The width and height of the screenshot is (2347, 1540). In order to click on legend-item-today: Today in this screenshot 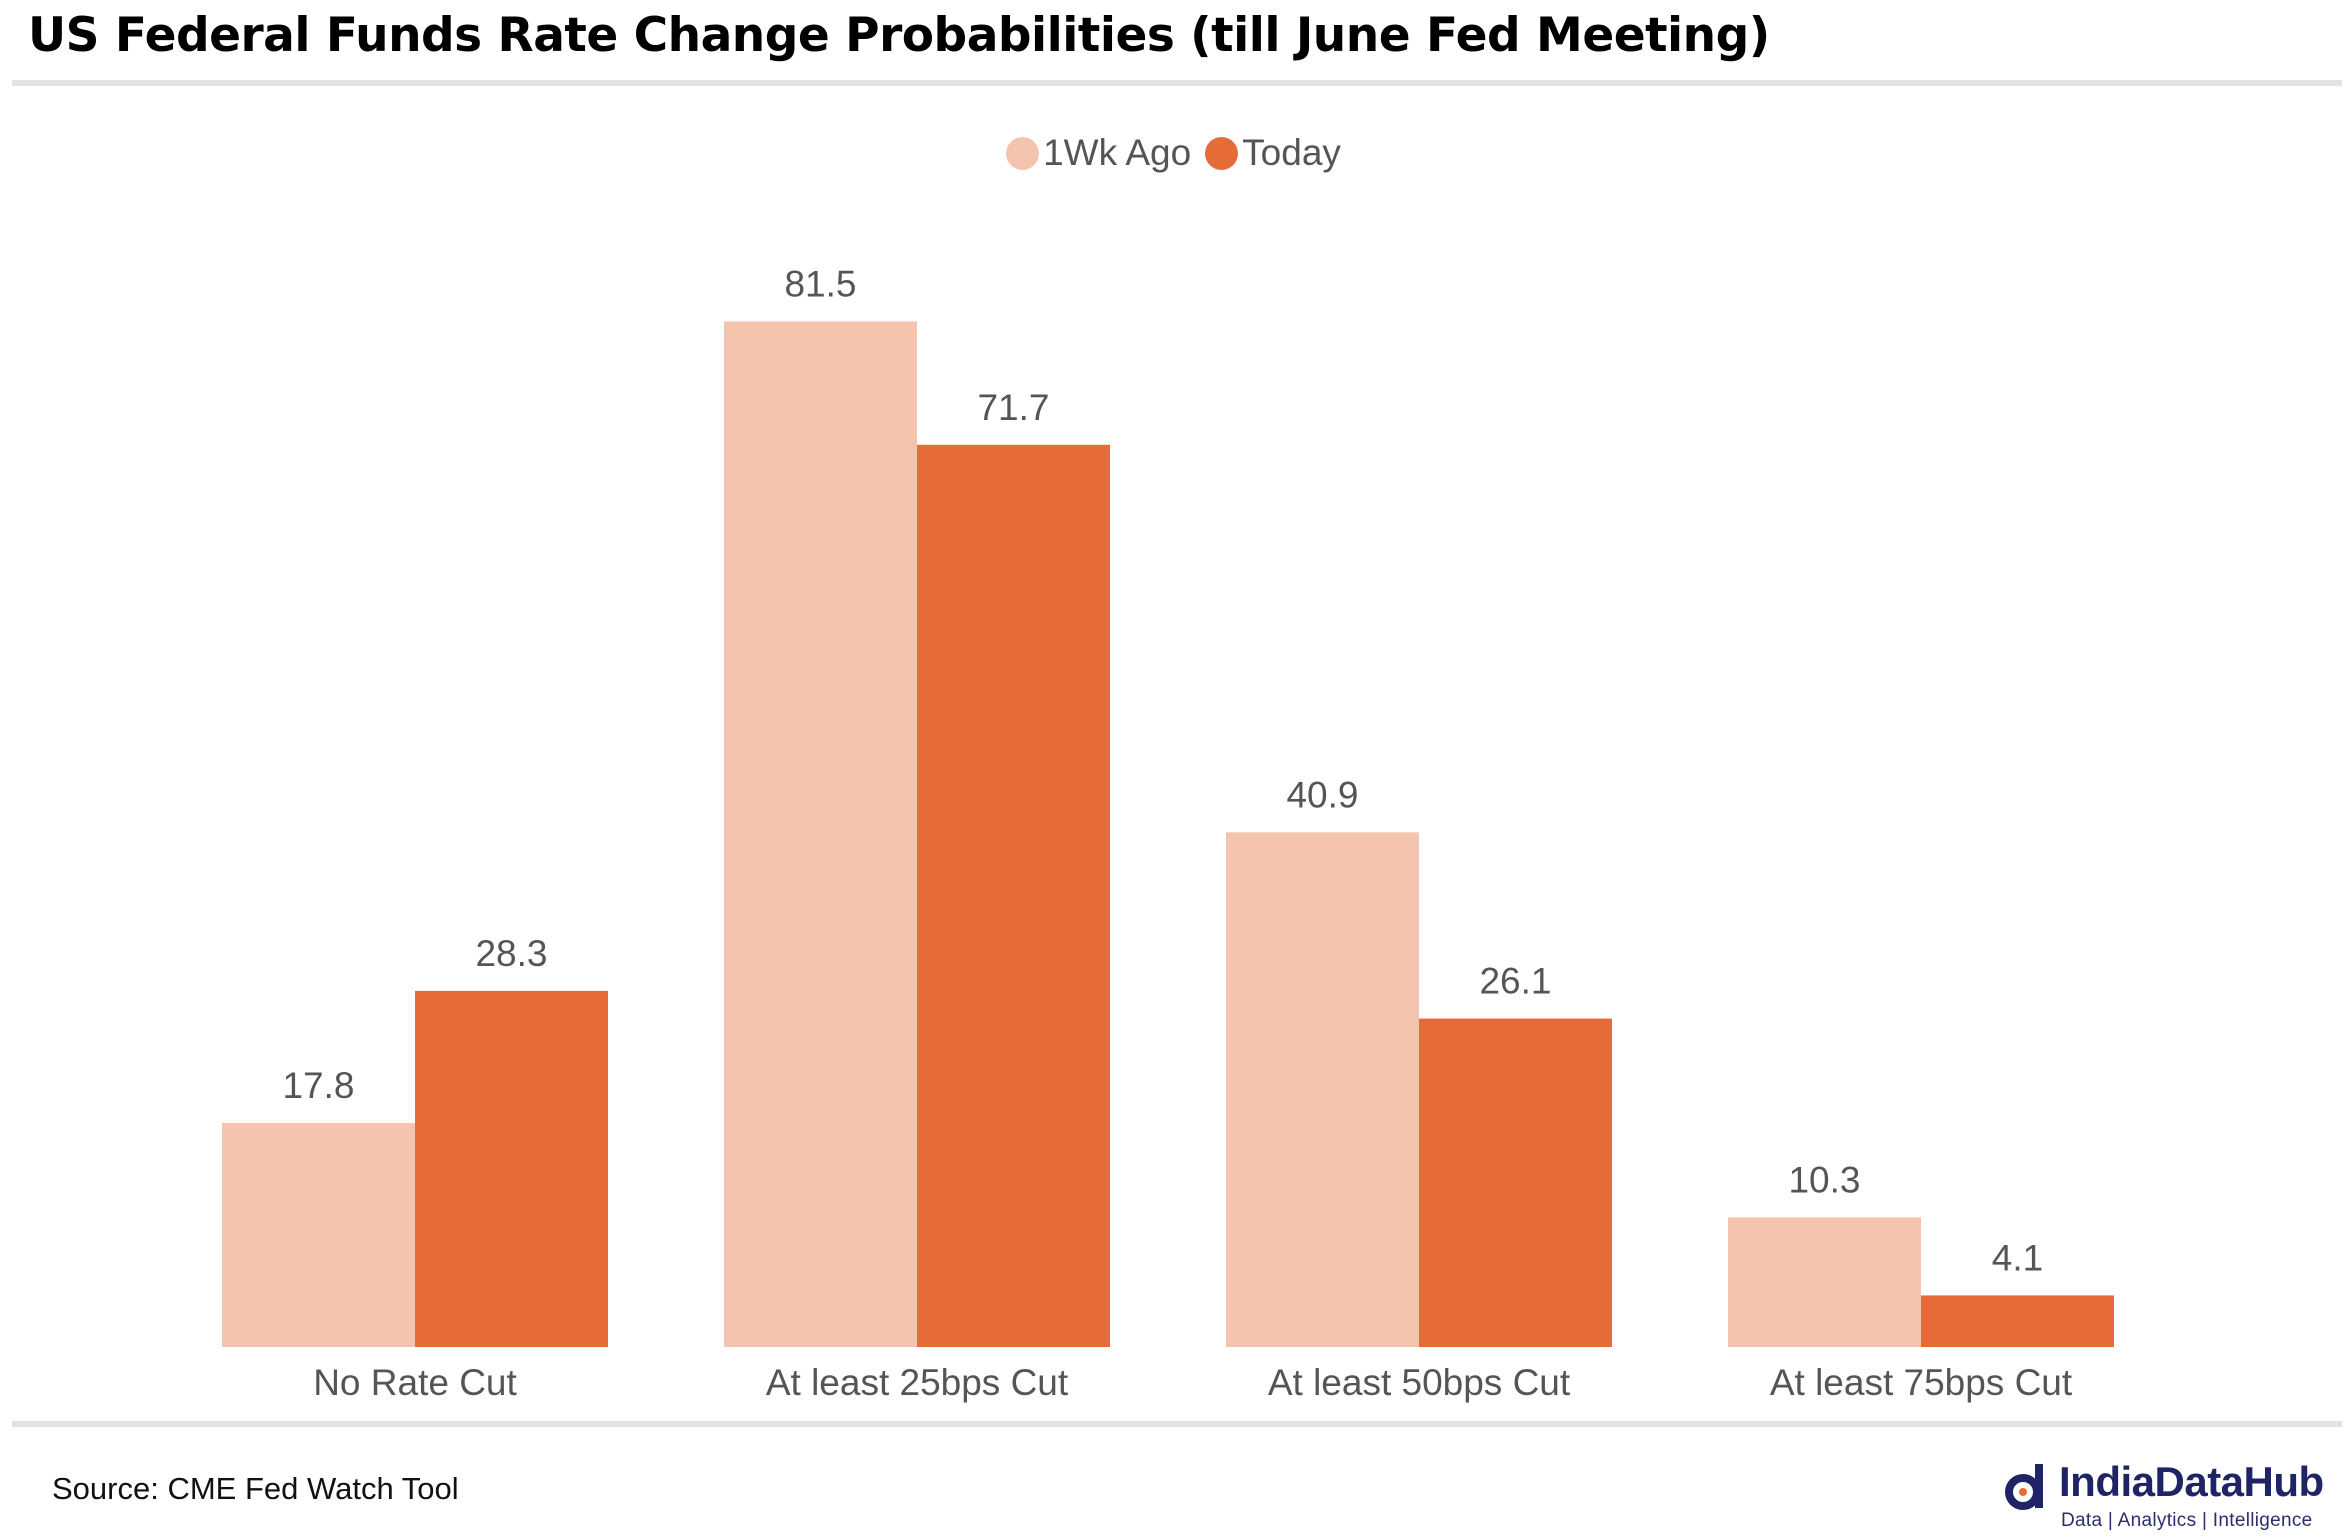, I will do `click(1273, 153)`.